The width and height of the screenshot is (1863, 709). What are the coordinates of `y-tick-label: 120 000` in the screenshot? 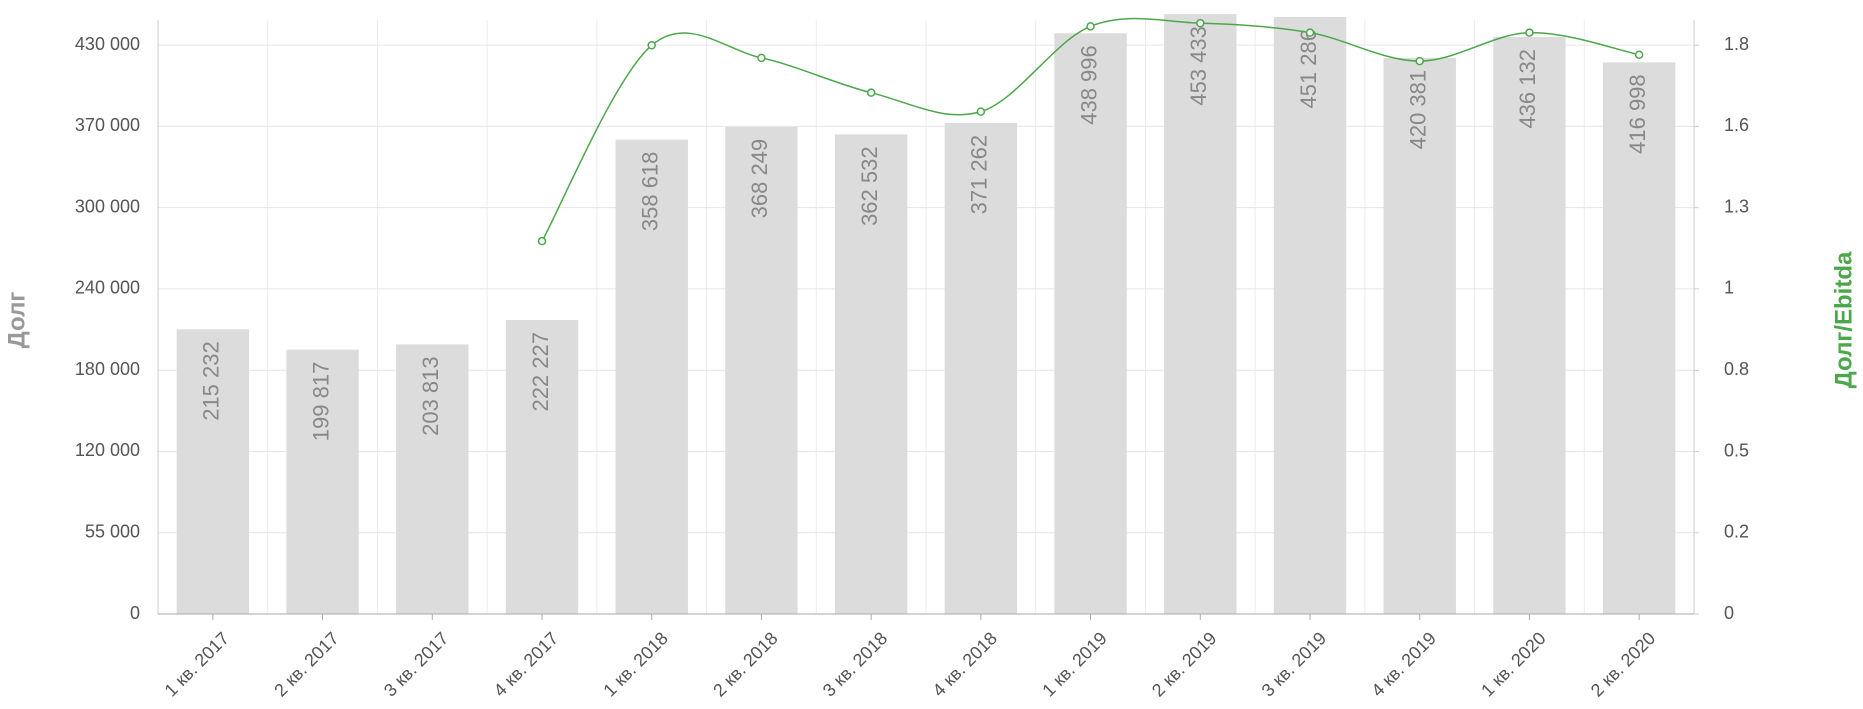 It's located at (107, 450).